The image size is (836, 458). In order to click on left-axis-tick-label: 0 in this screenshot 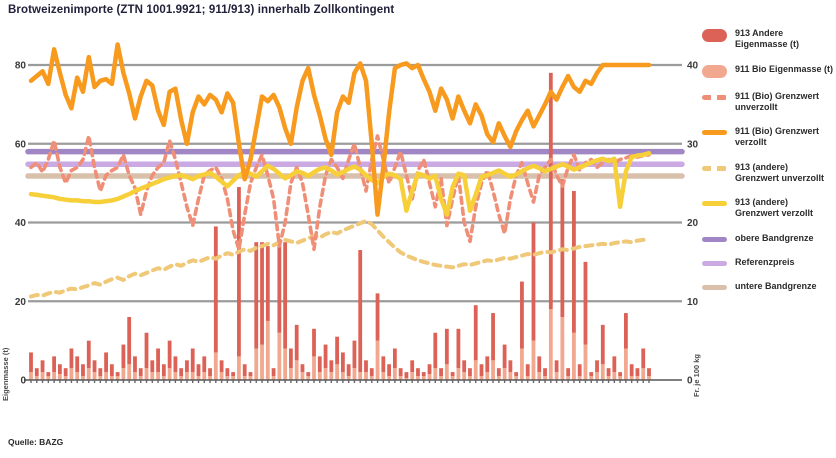, I will do `click(23, 381)`.